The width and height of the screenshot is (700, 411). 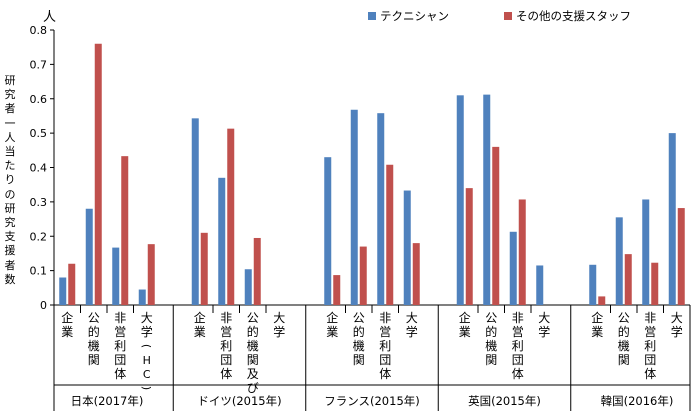 I want to click on y-tick-label: 0.1, so click(x=39, y=271).